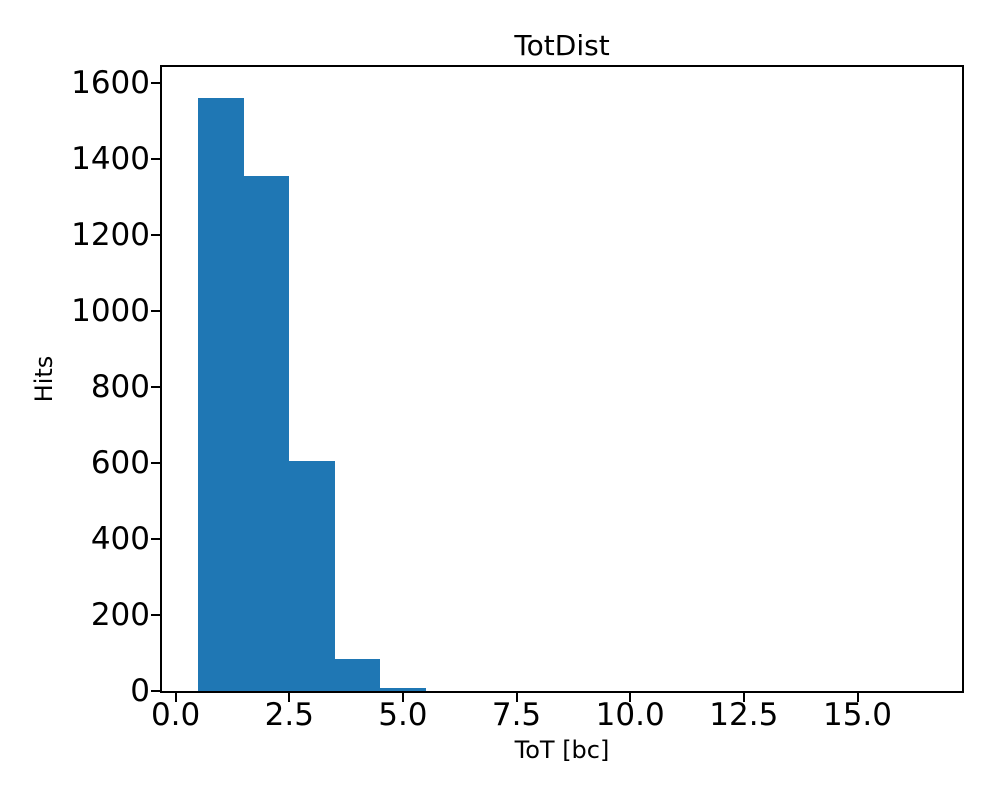  What do you see at coordinates (110, 310) in the screenshot?
I see `y-tick-label: 1000` at bounding box center [110, 310].